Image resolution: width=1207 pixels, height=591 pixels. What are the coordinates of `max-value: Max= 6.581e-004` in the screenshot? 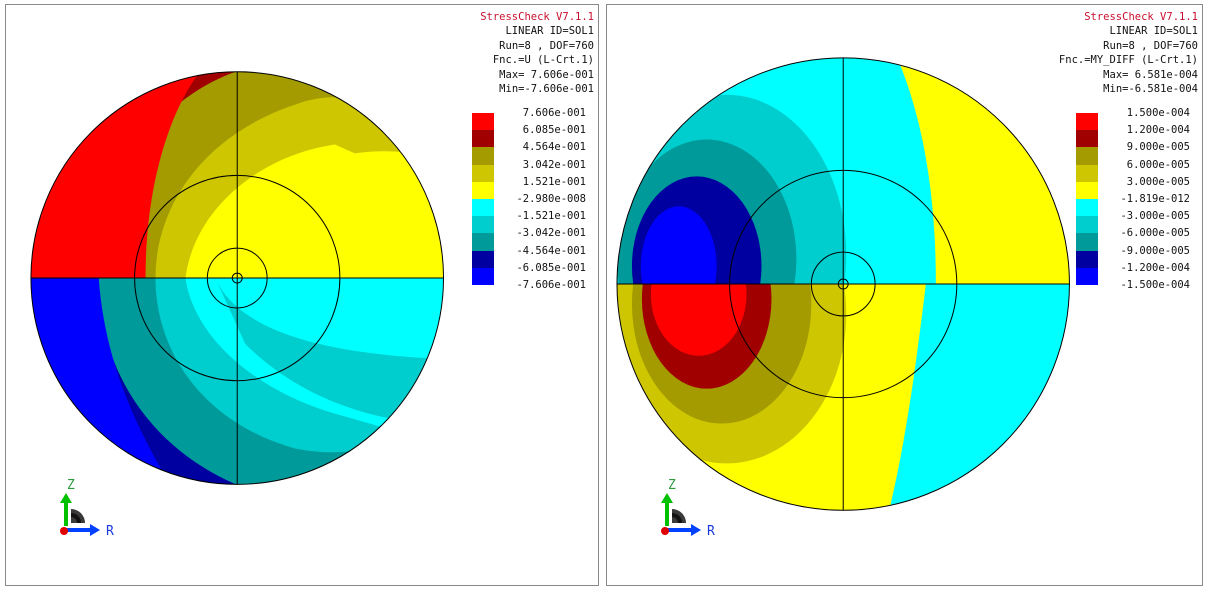 It's located at (1150, 74).